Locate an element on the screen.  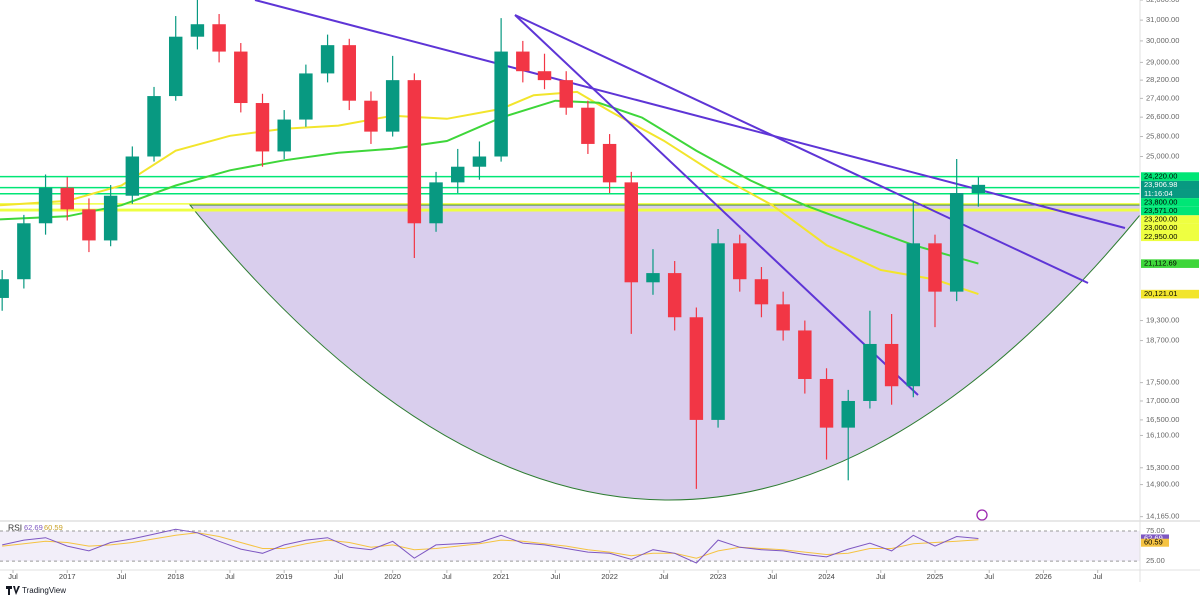
y-tick-label: 31,000.00 is located at coordinates (1162, 19).